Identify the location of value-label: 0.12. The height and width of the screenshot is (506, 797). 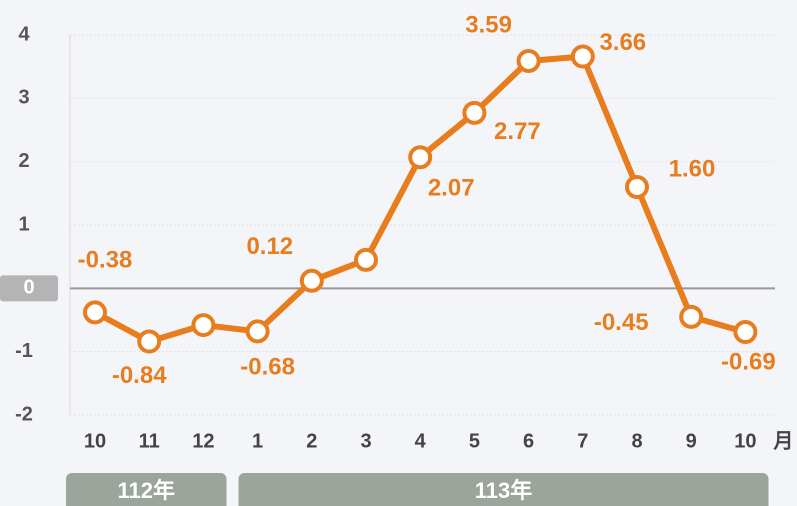
(269, 246).